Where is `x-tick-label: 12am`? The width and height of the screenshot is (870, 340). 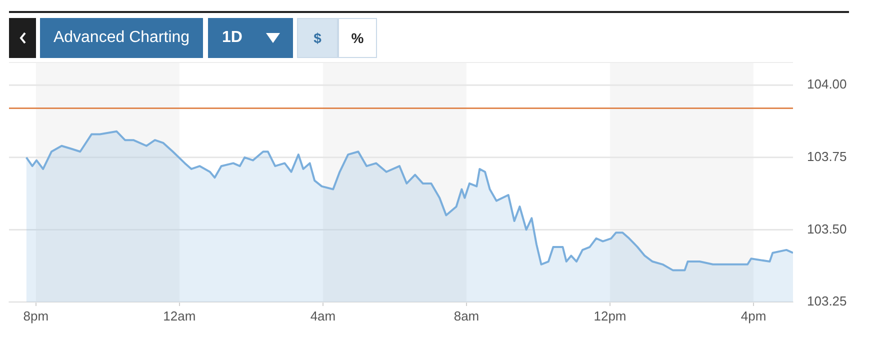 x-tick-label: 12am is located at coordinates (179, 316).